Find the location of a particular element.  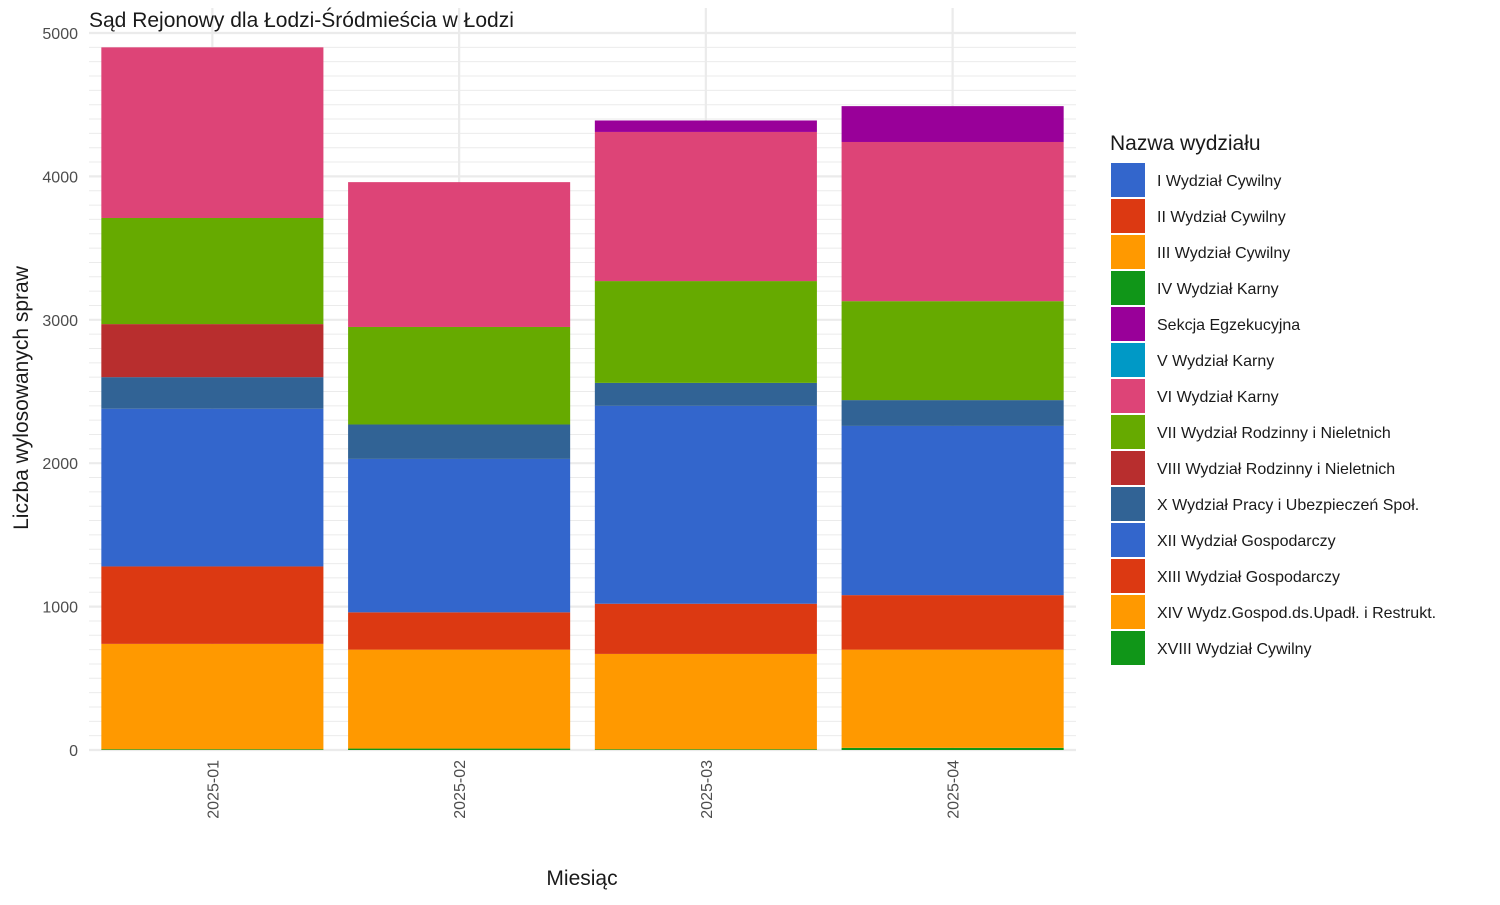

legend-label: VII Wydział Rodzinny i Nieletnich is located at coordinates (1274, 433).